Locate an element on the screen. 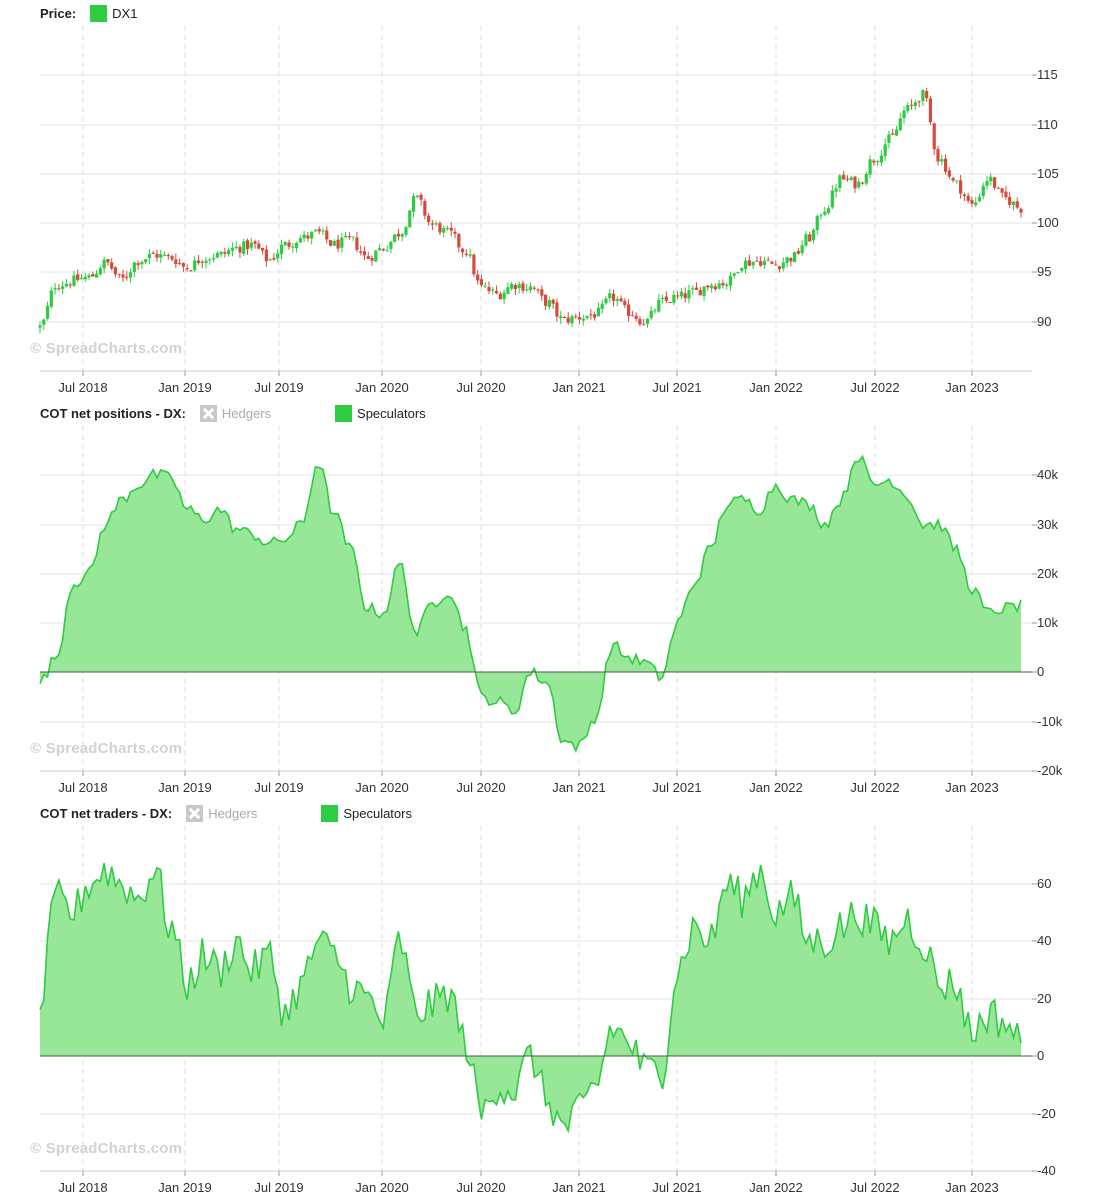 The height and width of the screenshot is (1200, 1115). positions-panel-title: COT net positions - DX: is located at coordinates (113, 413).